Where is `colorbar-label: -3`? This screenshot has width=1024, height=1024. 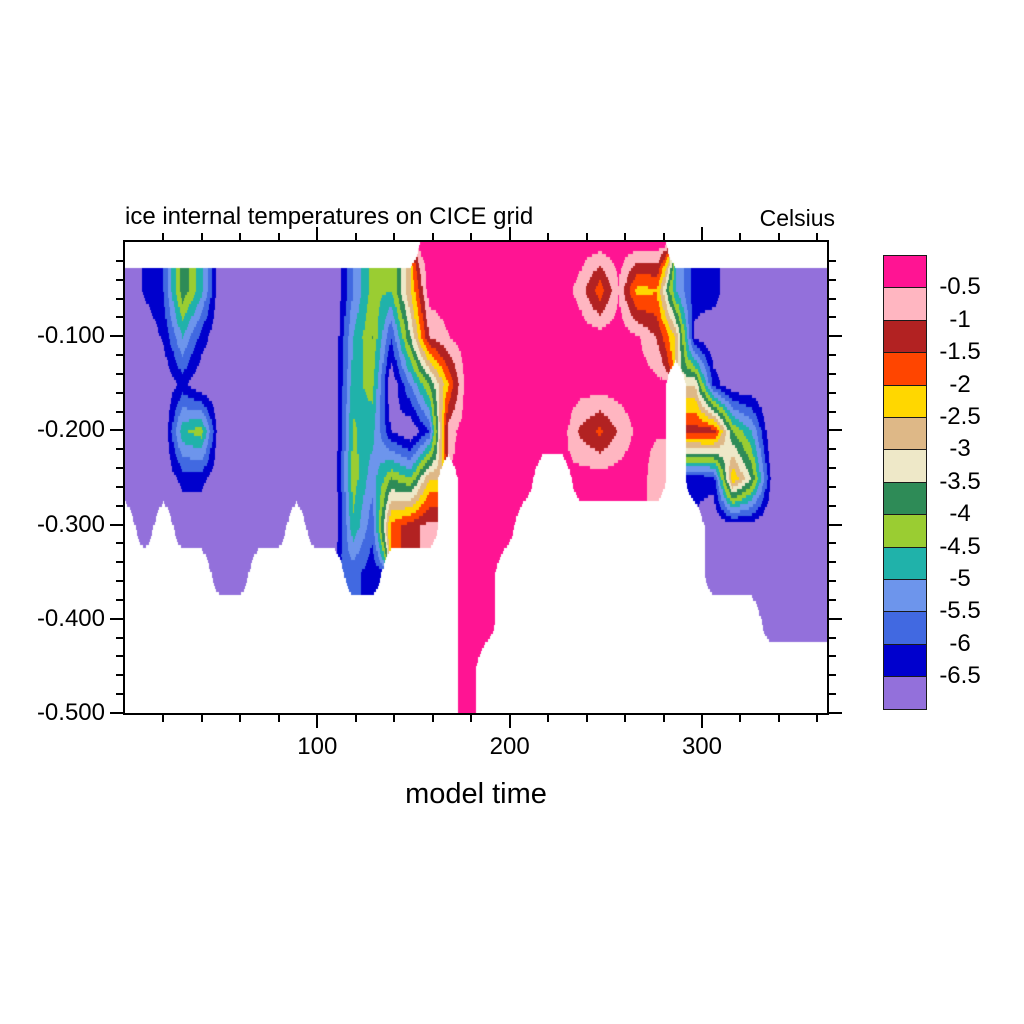 colorbar-label: -3 is located at coordinates (960, 449).